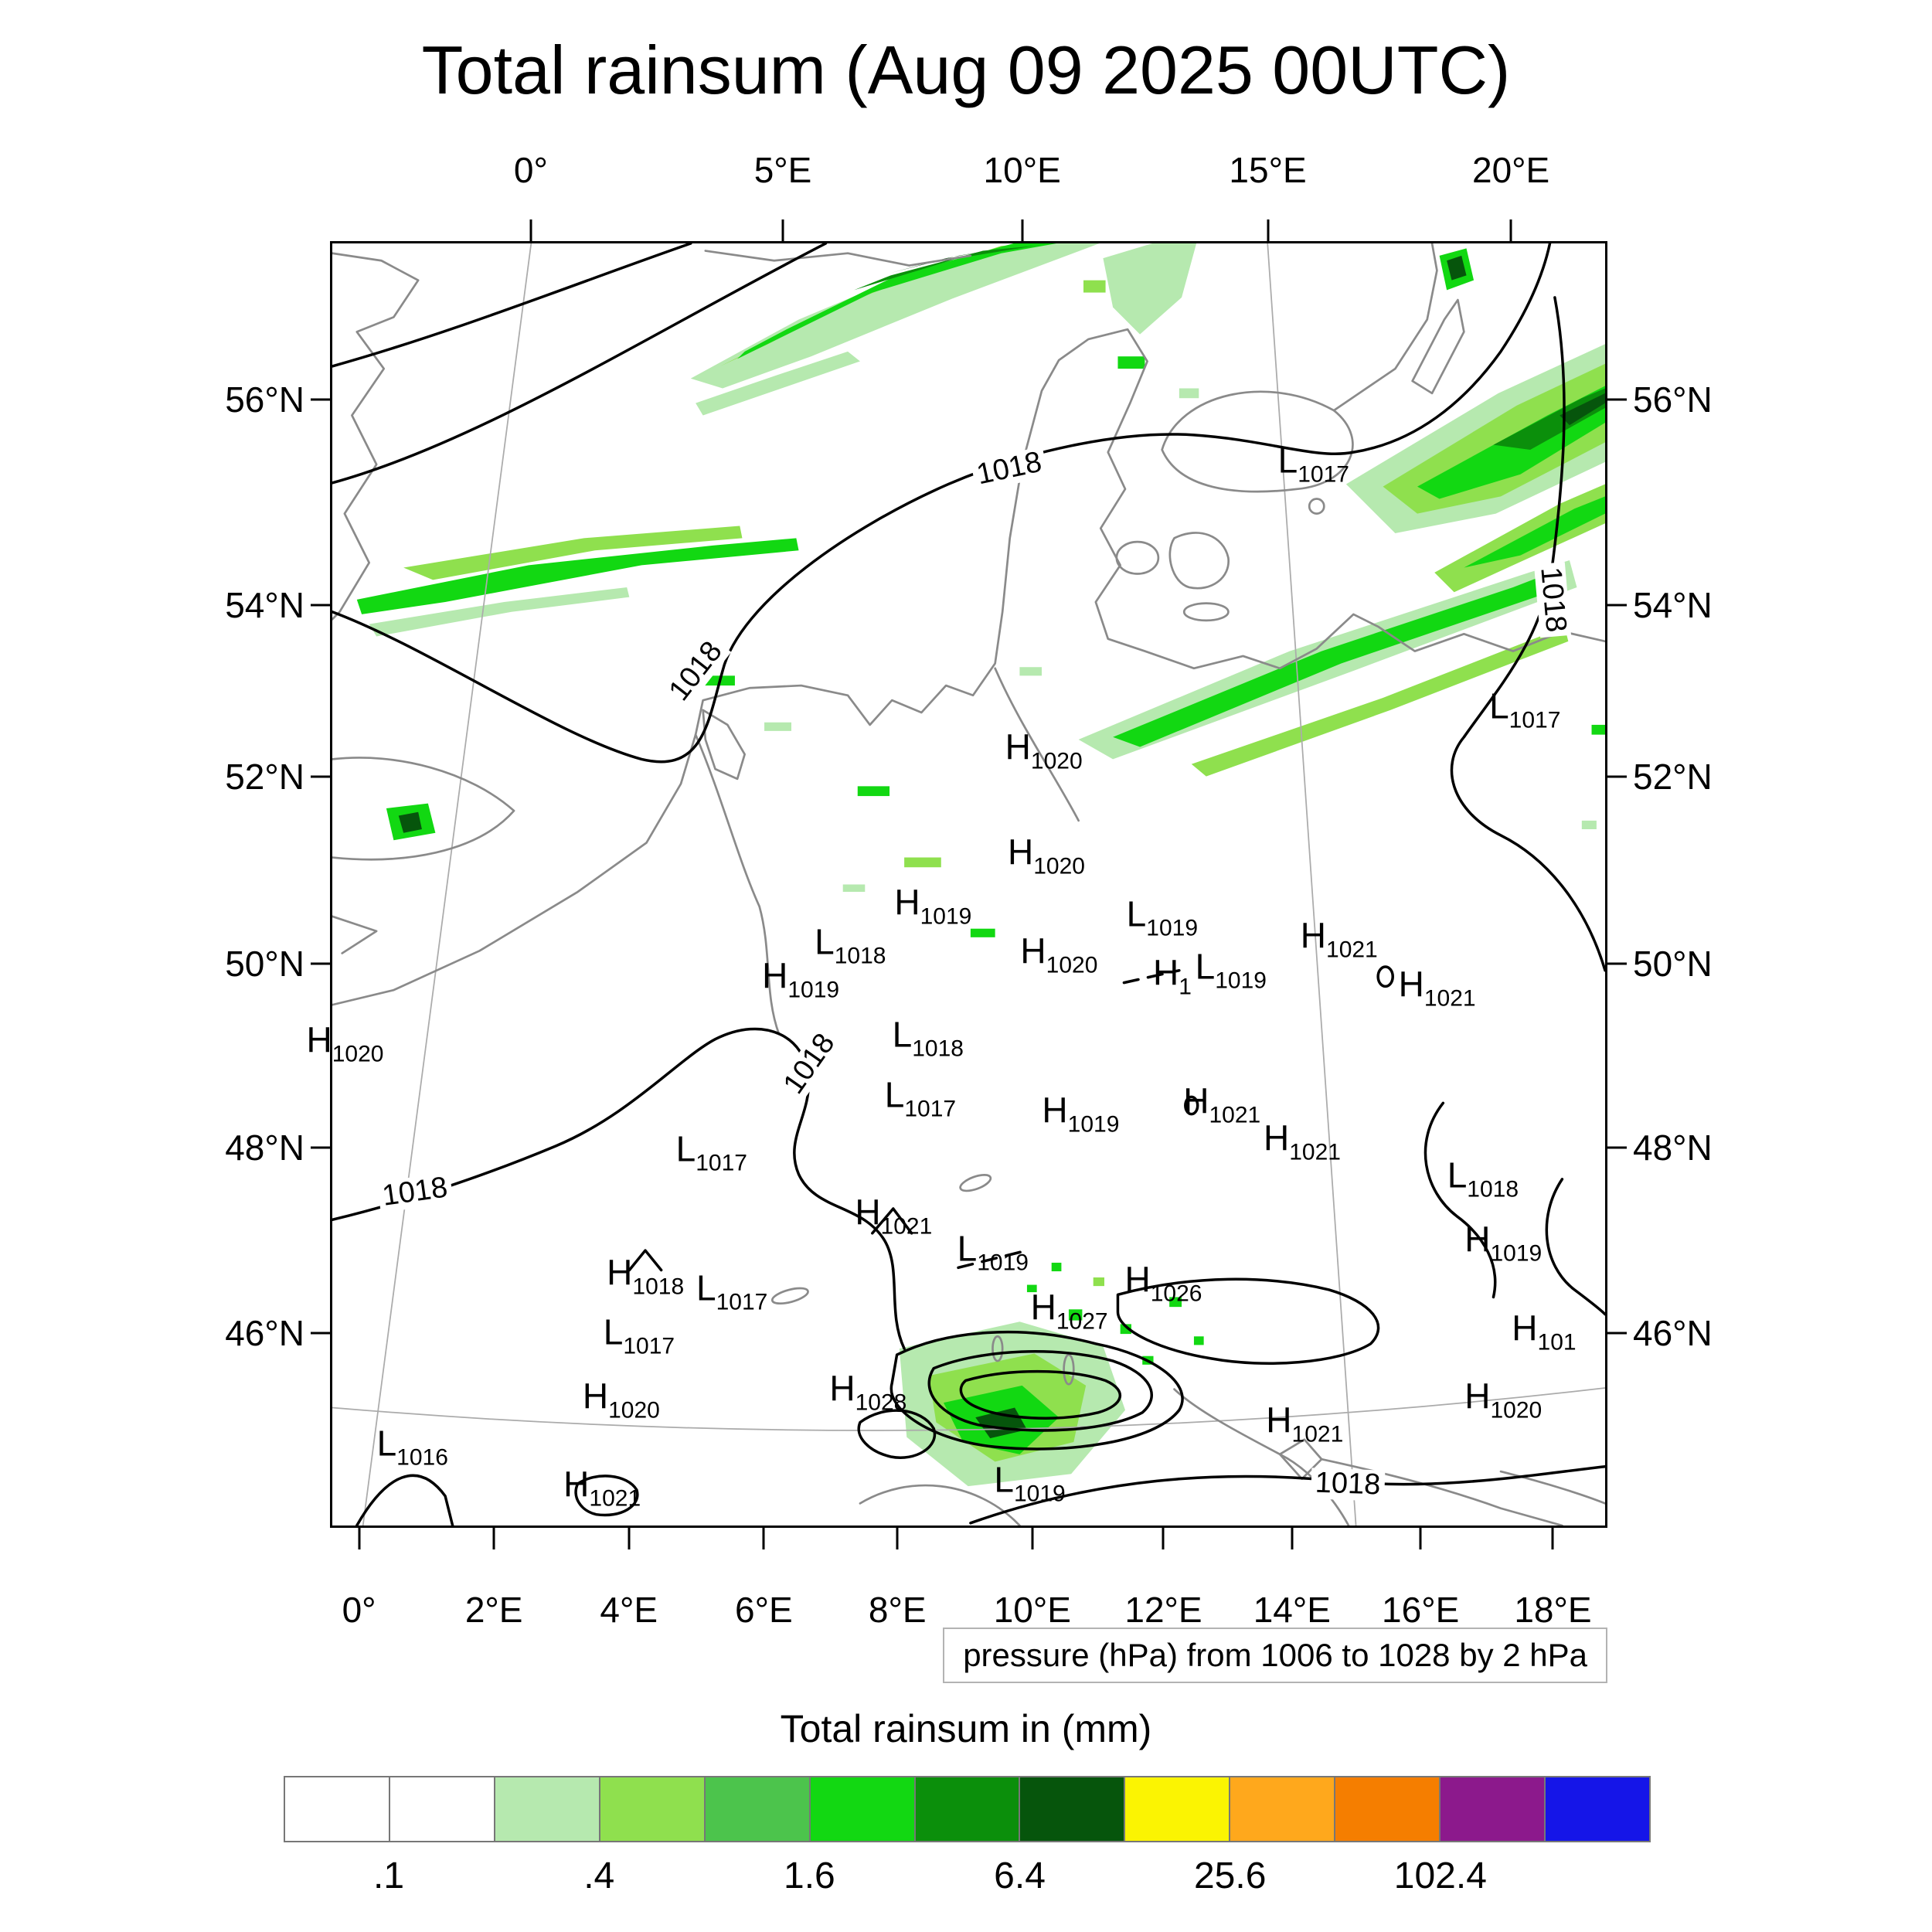 The image size is (1932, 1932). I want to click on right-axis-label: 48°N, so click(1673, 1148).